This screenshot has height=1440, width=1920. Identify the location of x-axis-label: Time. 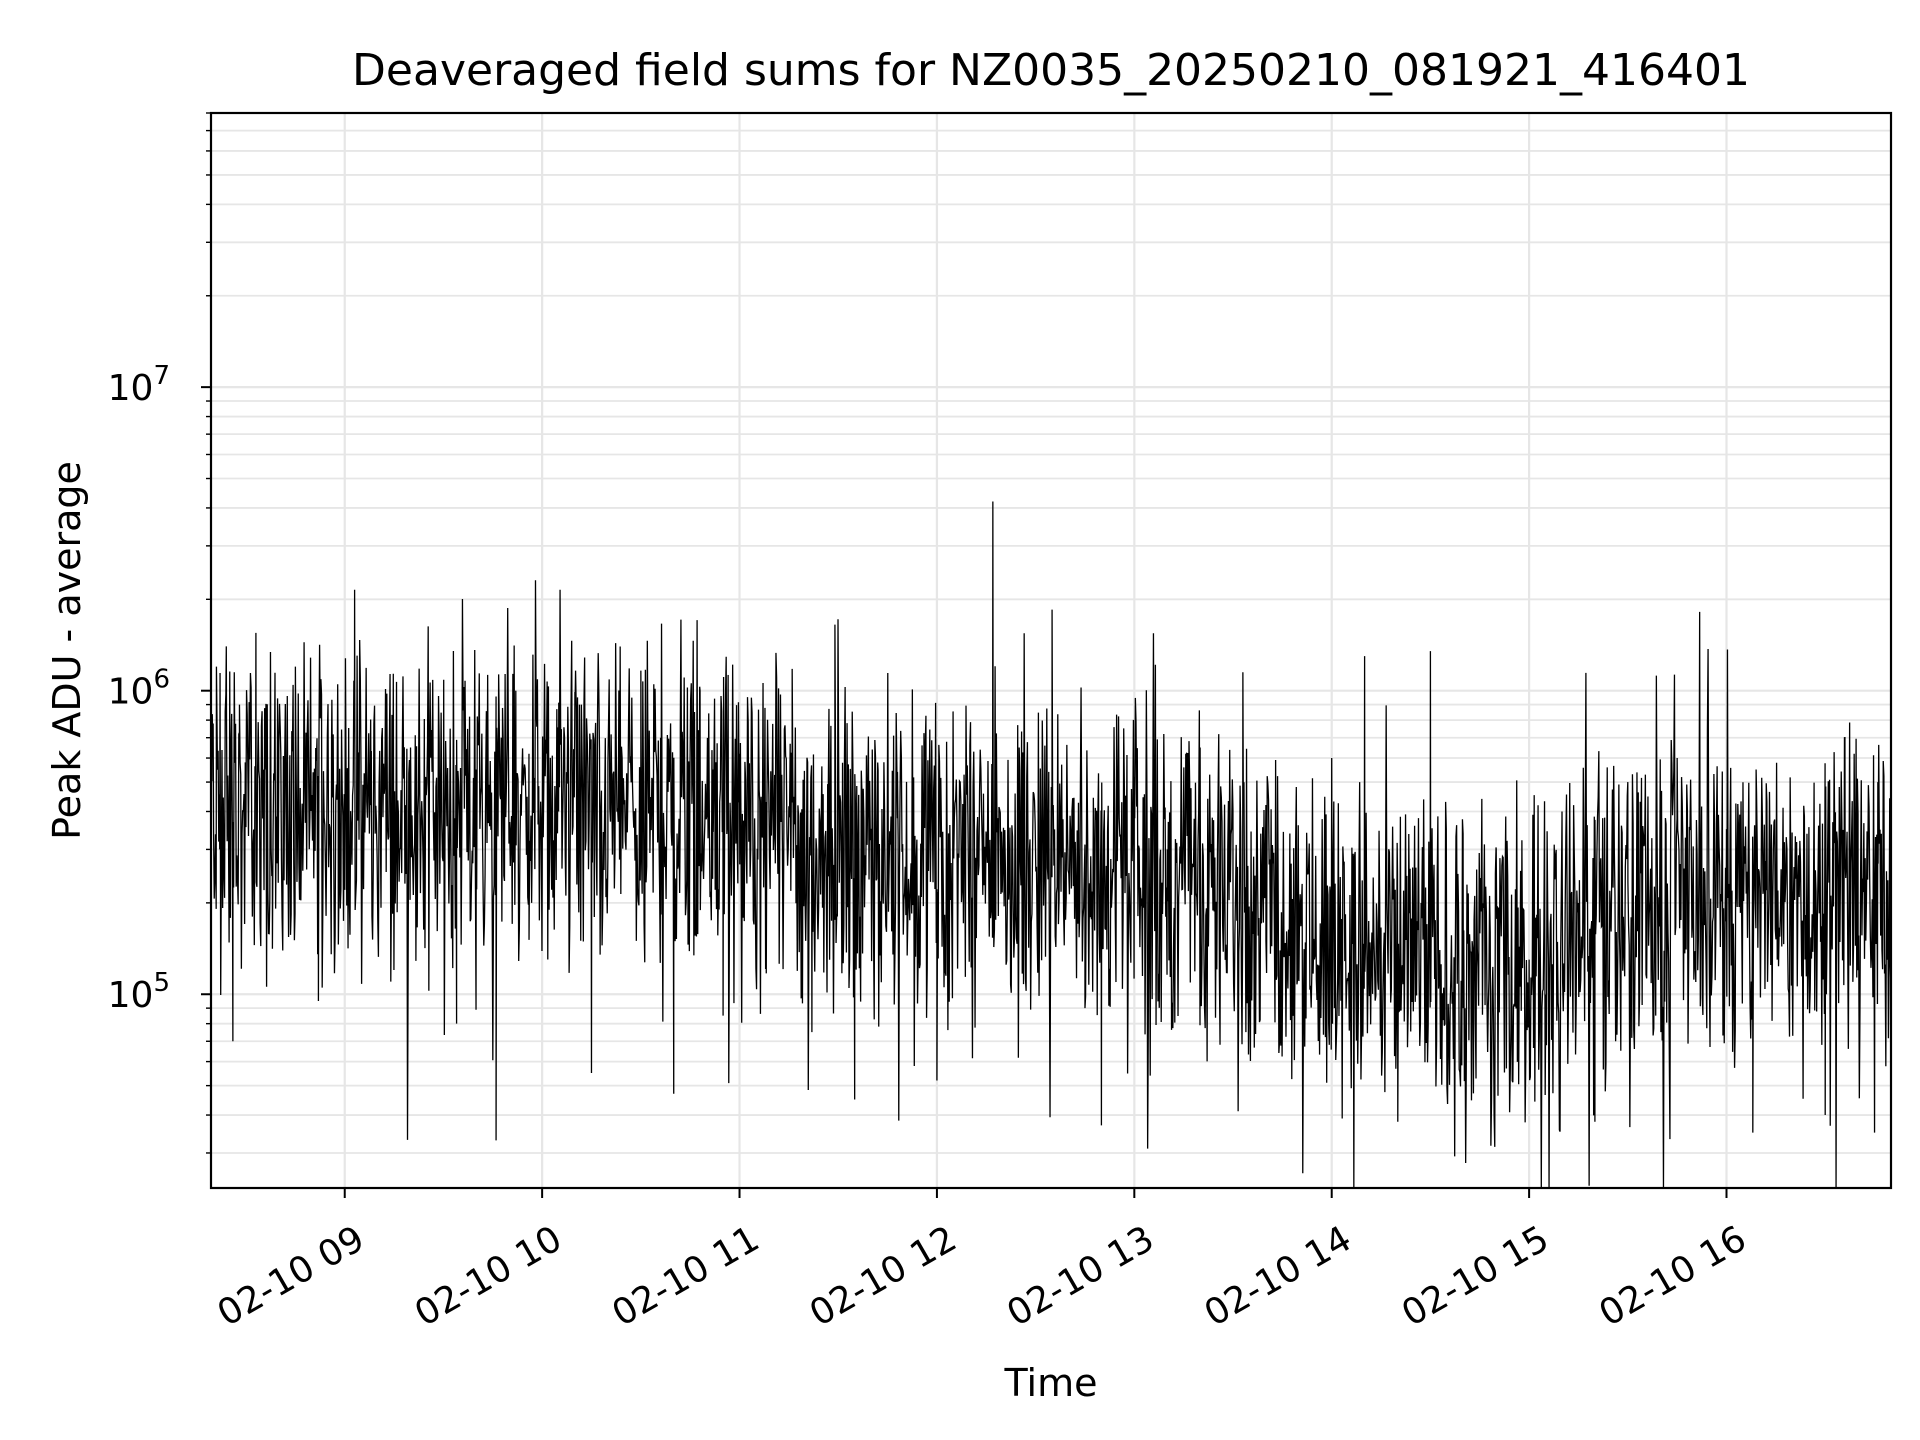
(1051, 1383).